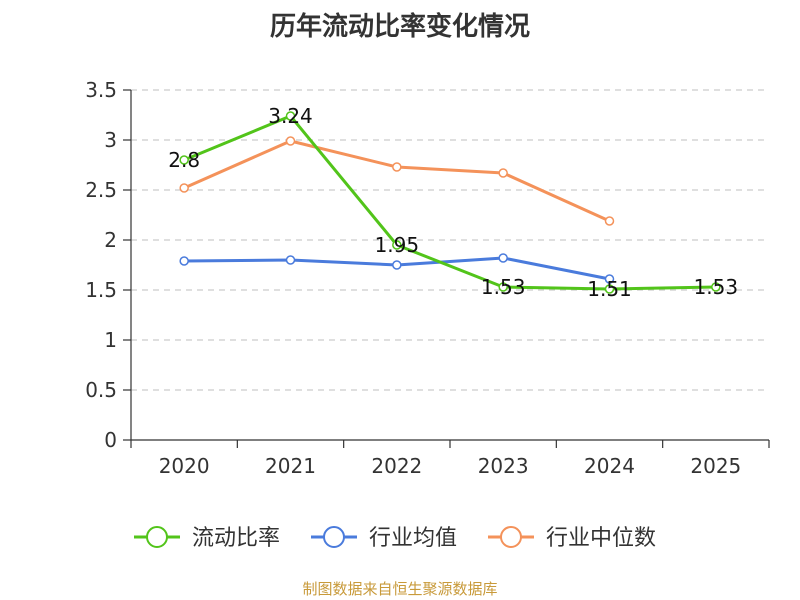  I want to click on y-tick-labels: 0 0.5 1 1.5 2 2.5 3 3.5, so click(101, 265).